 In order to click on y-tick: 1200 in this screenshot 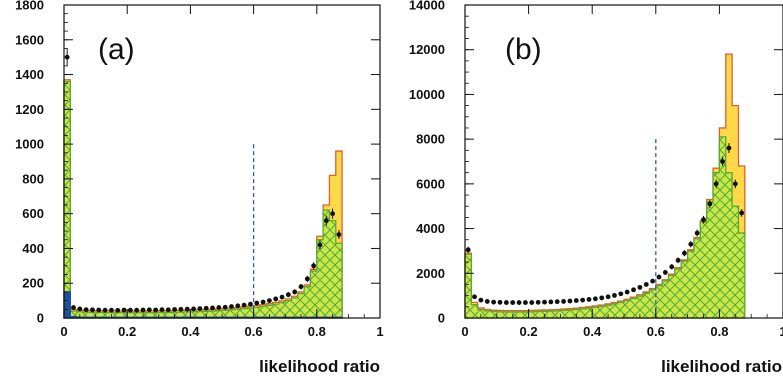, I will do `click(197, 109)`.